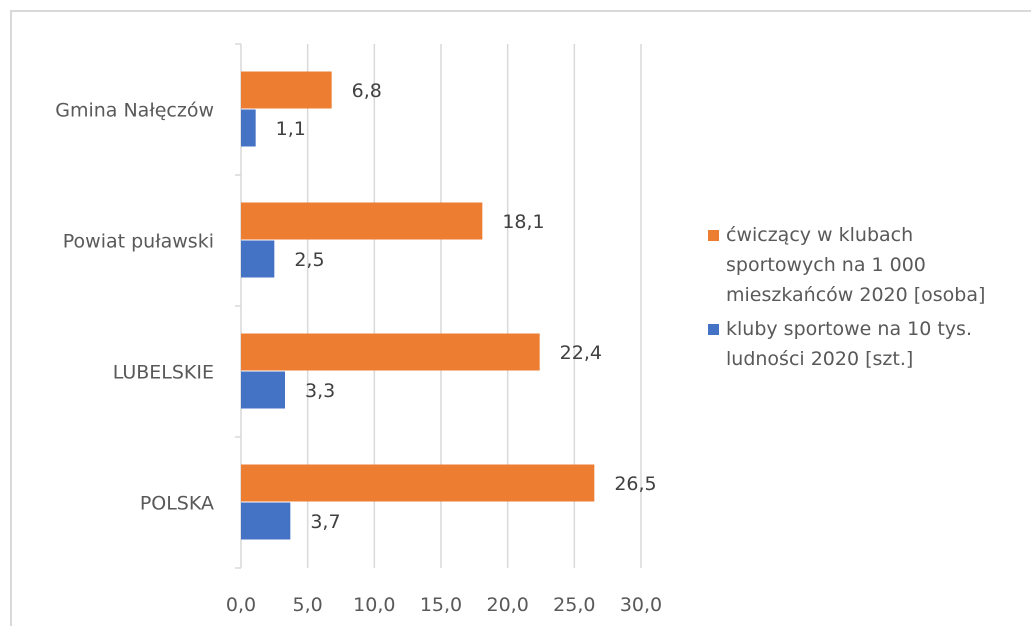  Describe the element at coordinates (320, 391) in the screenshot. I see `data-label: 3,3` at that location.